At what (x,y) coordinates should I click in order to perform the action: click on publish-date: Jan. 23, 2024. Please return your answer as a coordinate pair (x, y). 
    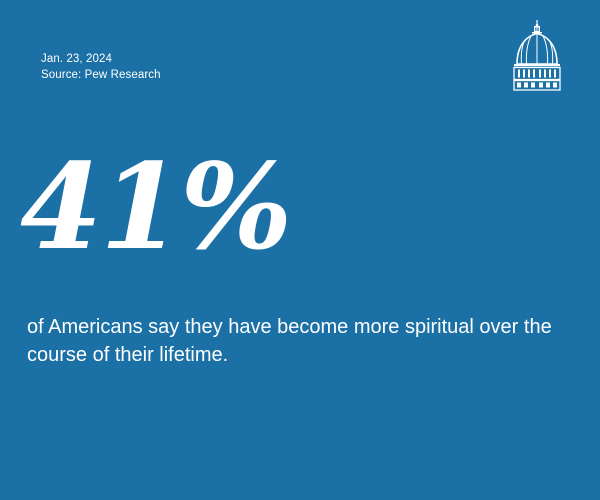
    Looking at the image, I should click on (76, 59).